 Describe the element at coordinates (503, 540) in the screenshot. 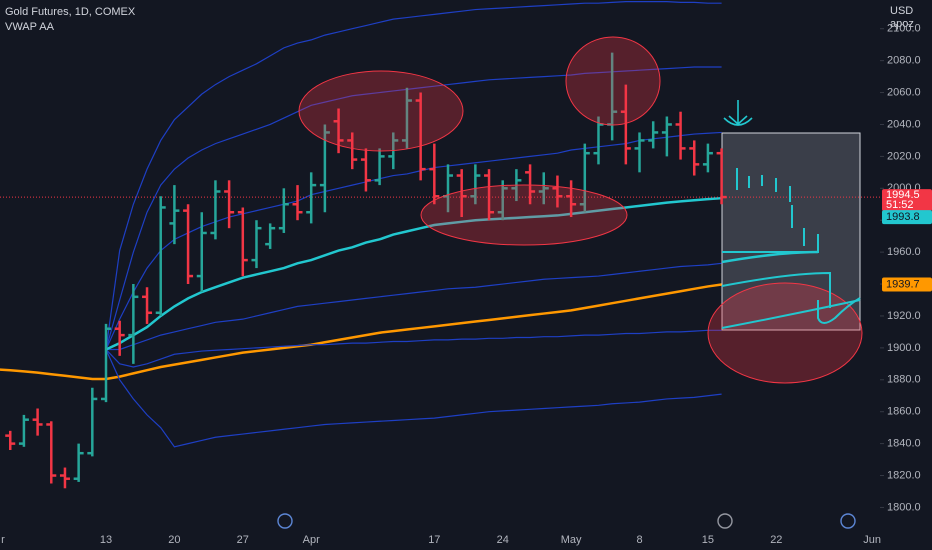

I see `x-tick-label: 24` at that location.